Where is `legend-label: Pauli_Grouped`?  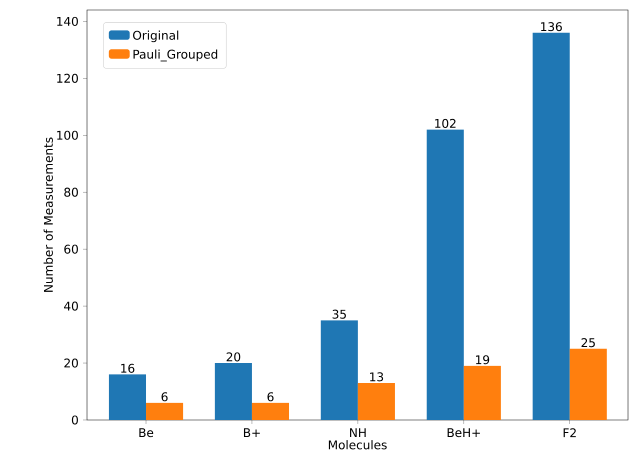 legend-label: Pauli_Grouped is located at coordinates (176, 55).